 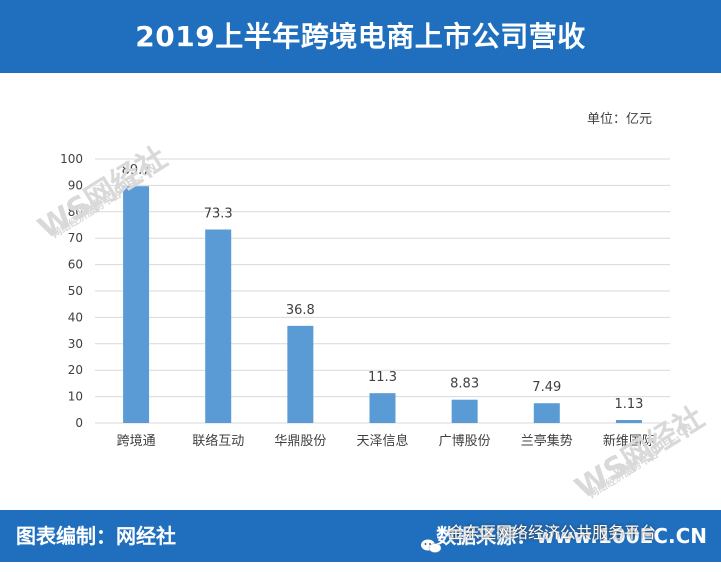 I want to click on wechat-overlay: 金东区网络经济公共服务平台, so click(x=538, y=536).